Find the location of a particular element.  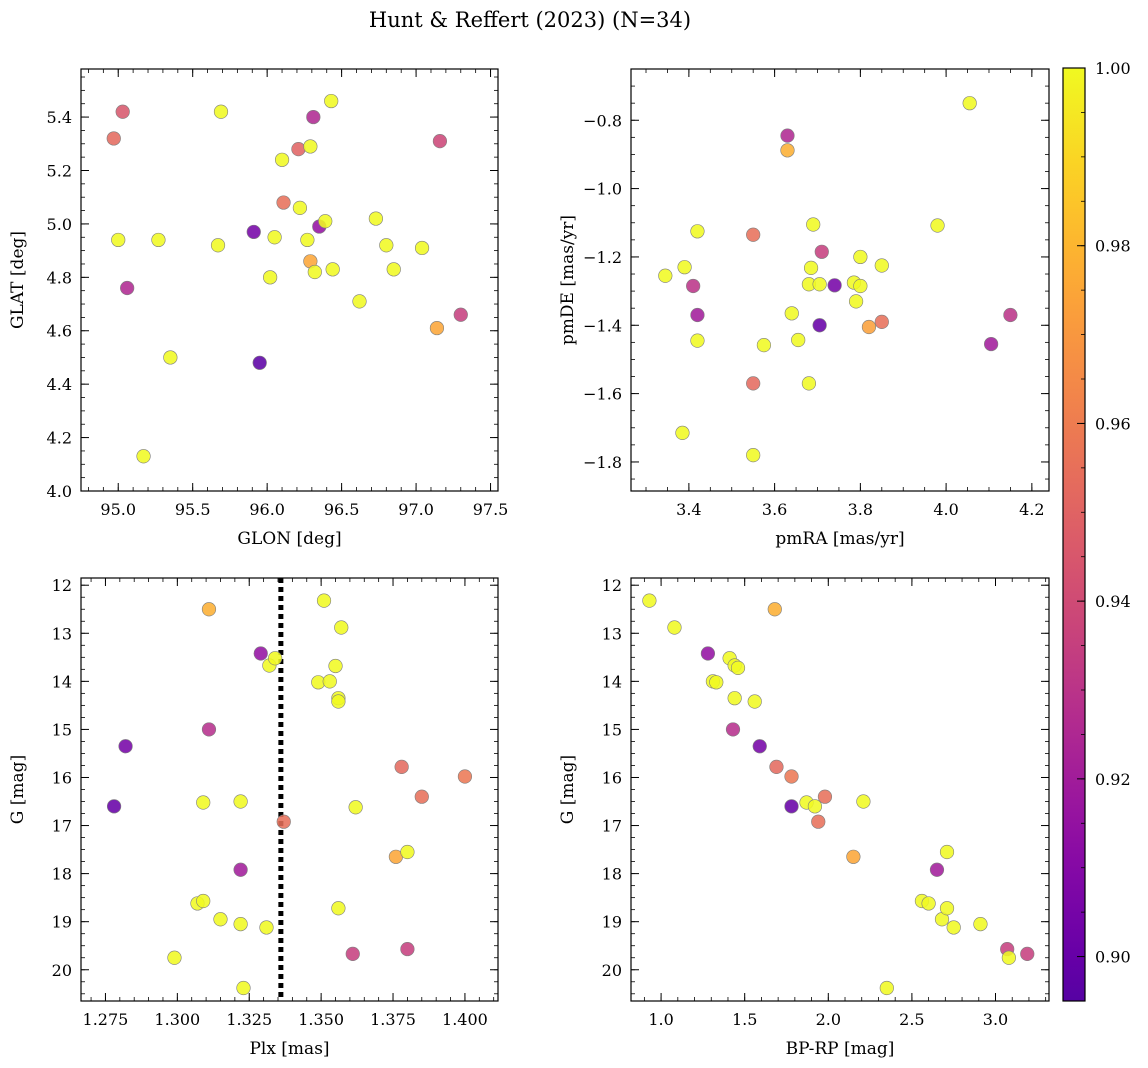

y-tick-label: 4.2 is located at coordinates (59, 438).